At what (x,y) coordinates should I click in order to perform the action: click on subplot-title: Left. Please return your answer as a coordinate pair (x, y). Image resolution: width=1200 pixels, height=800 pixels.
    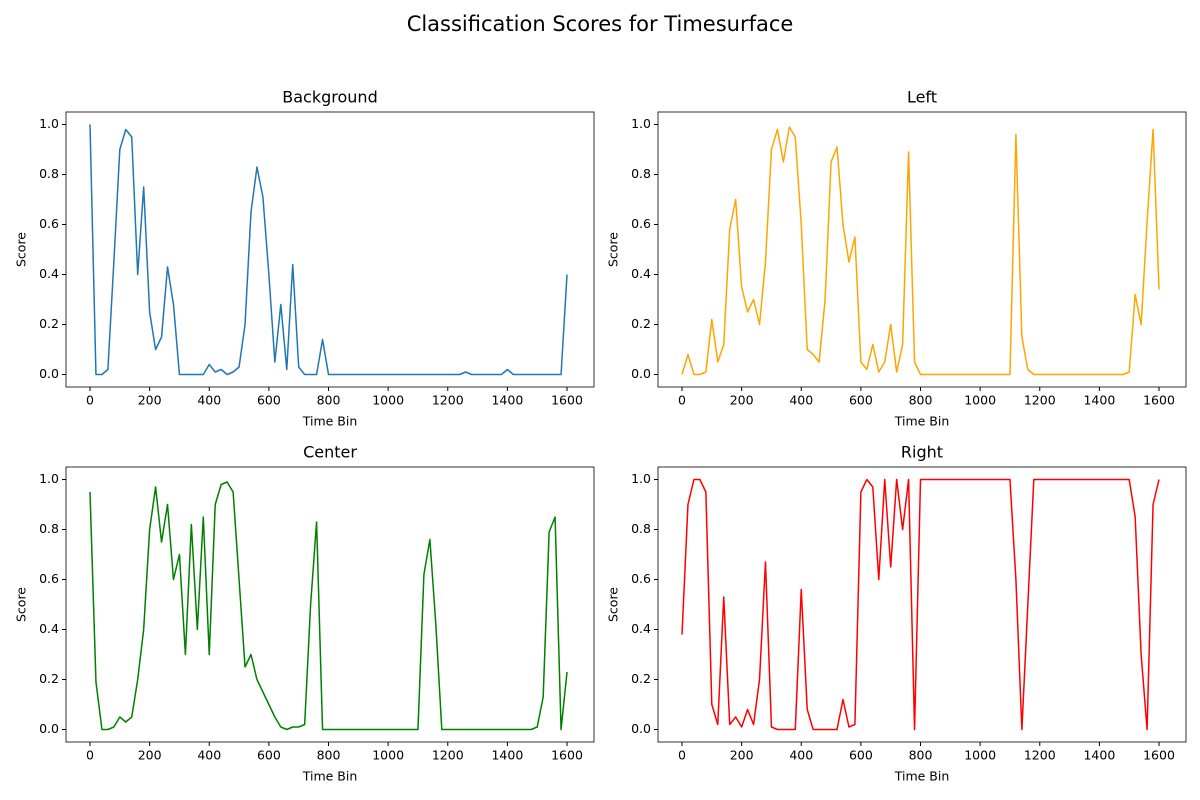
    Looking at the image, I should click on (922, 97).